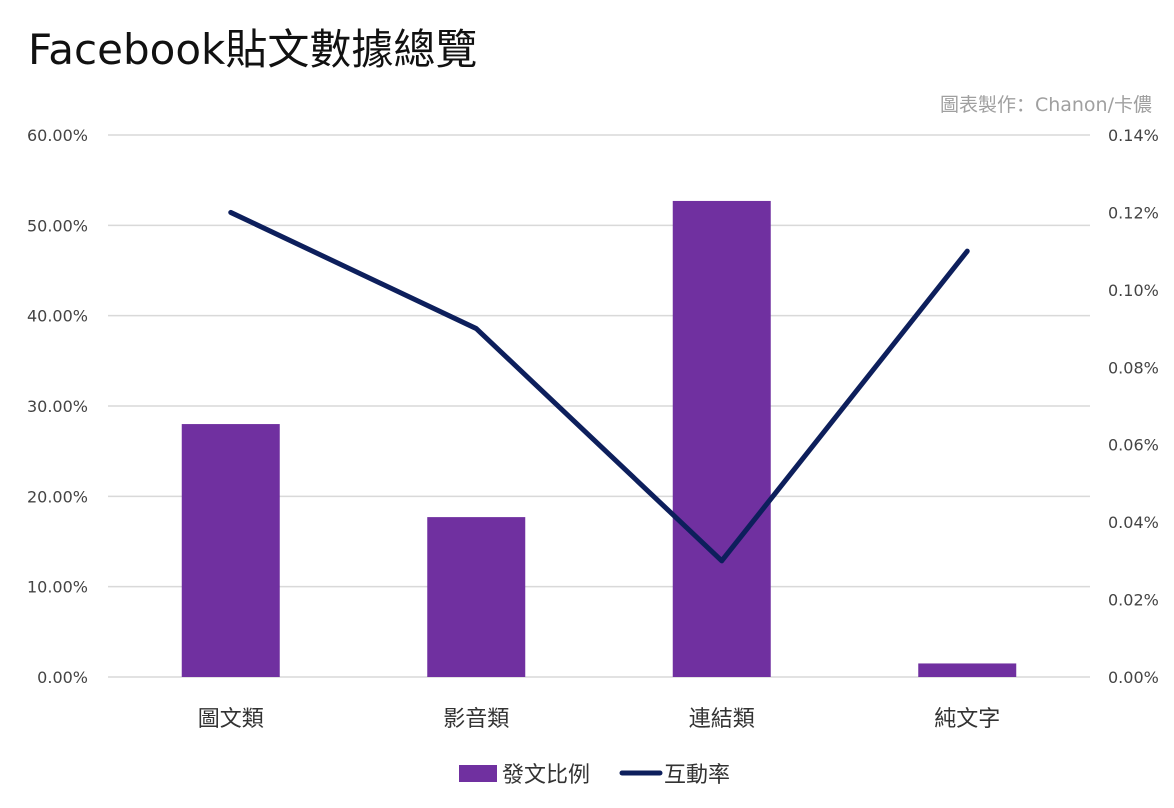 This screenshot has height=808, width=1174. I want to click on right-tick-label: 0.06%, so click(1133, 445).